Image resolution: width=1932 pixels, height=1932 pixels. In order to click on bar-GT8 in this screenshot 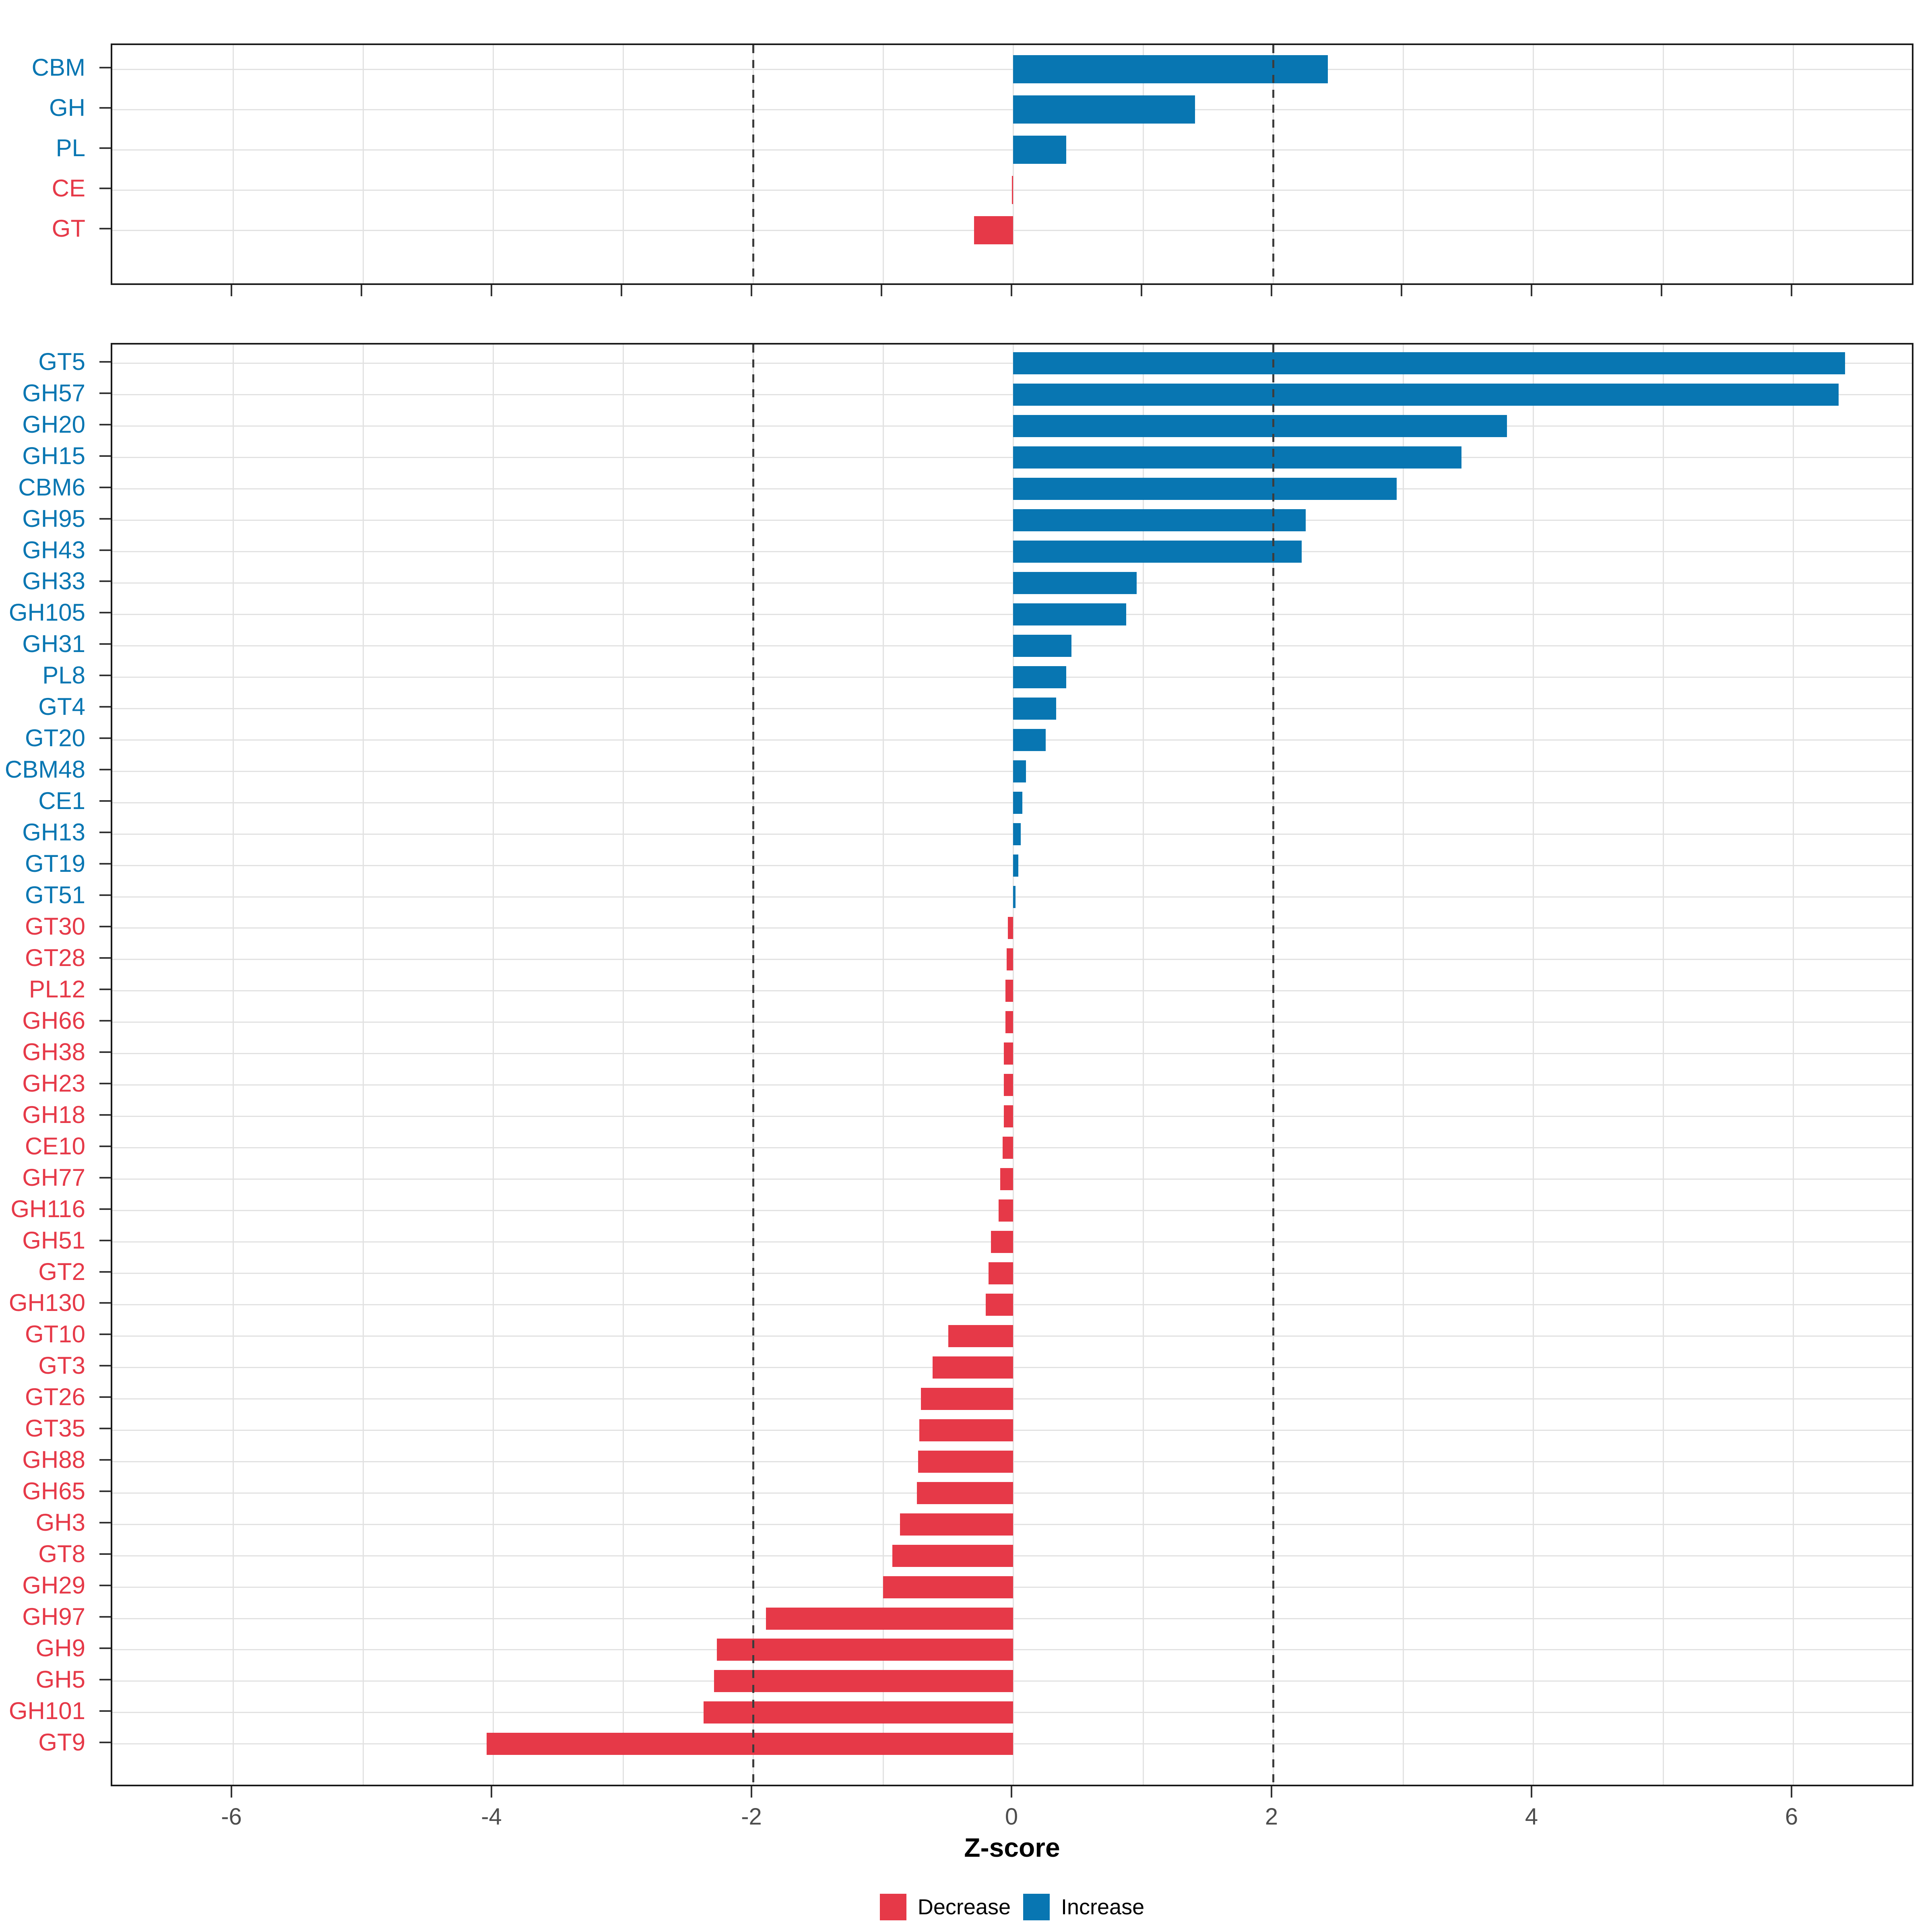, I will do `click(952, 1555)`.